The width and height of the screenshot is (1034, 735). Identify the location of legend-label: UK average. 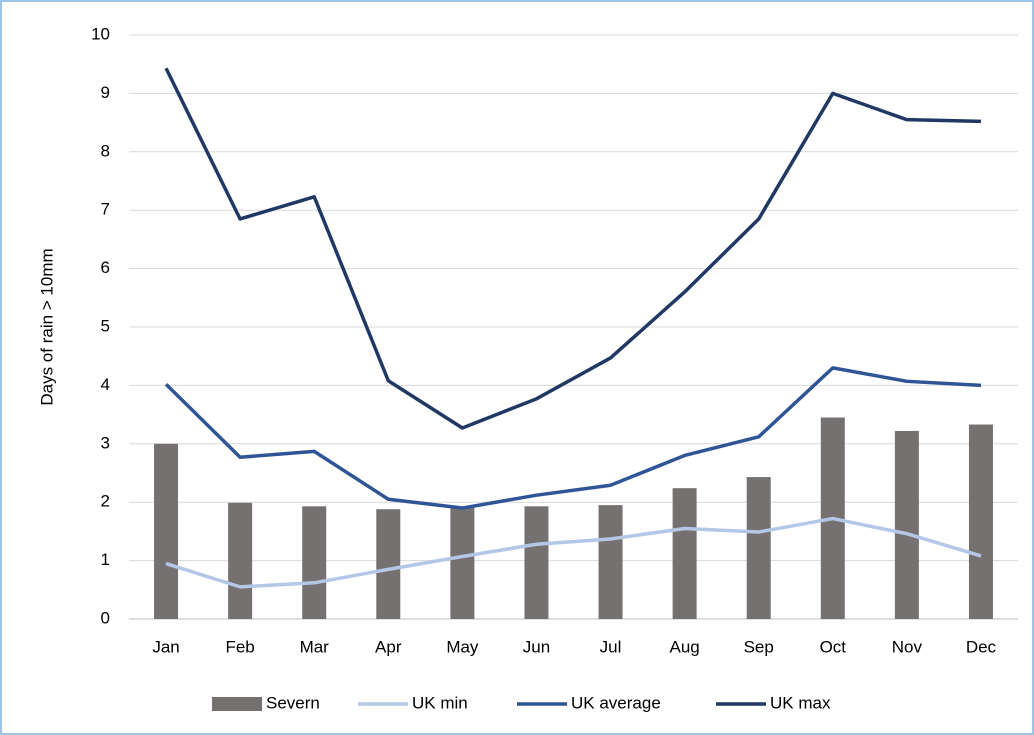
(616, 702).